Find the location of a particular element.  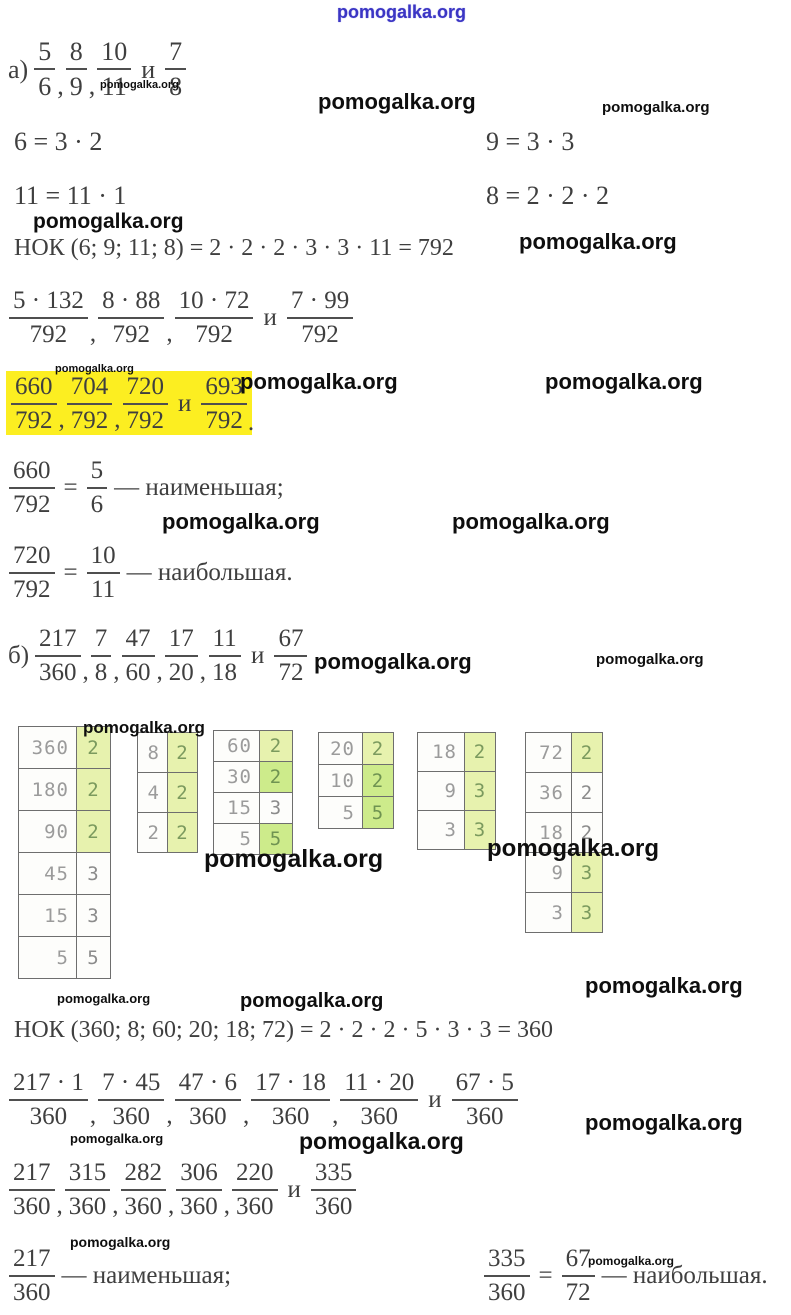

numerator: 306 is located at coordinates (199, 1175).